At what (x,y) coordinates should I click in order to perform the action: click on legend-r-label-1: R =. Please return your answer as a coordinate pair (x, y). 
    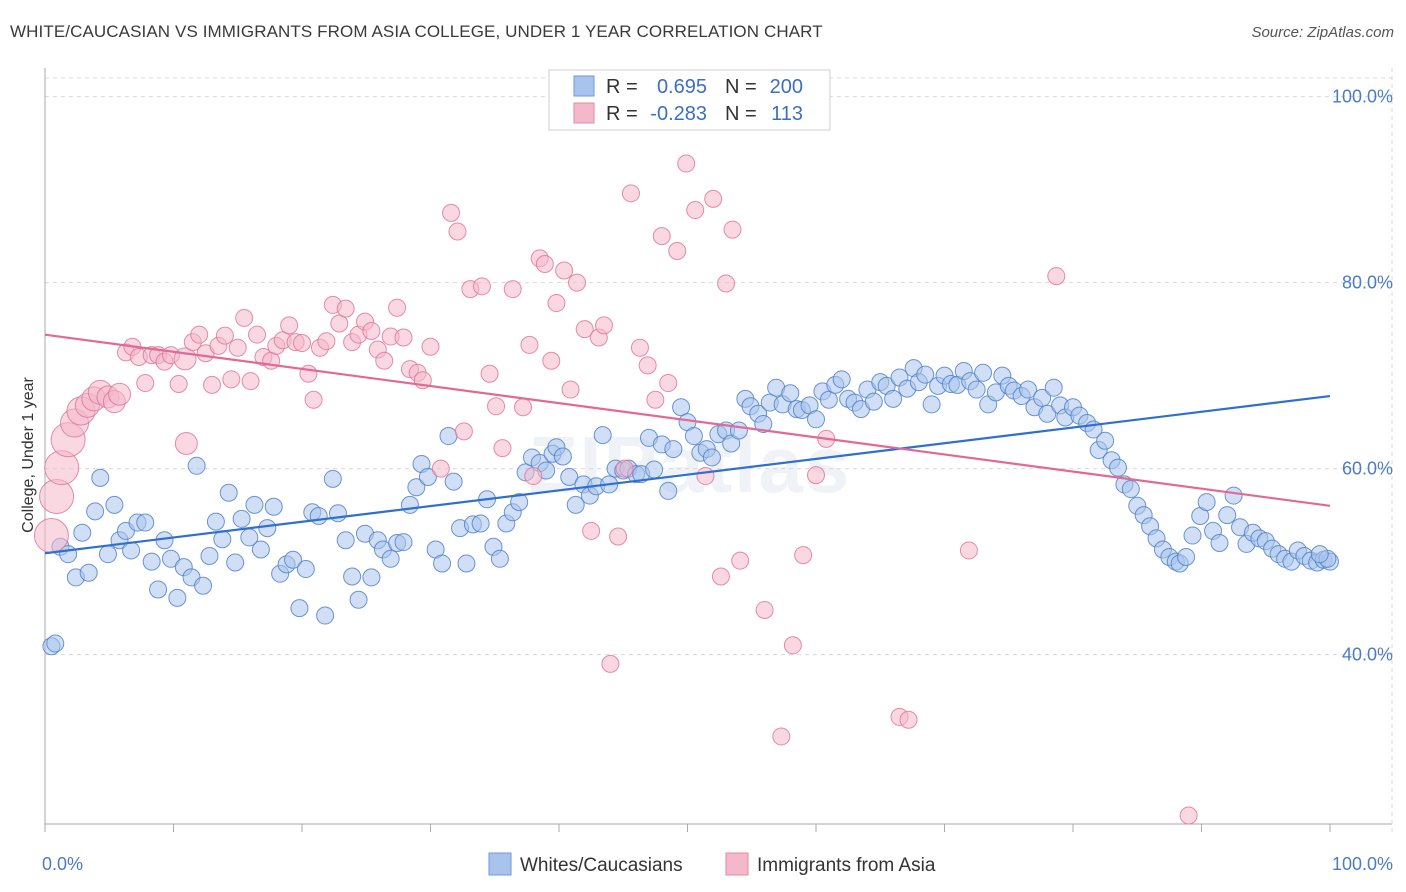
    Looking at the image, I should click on (622, 87).